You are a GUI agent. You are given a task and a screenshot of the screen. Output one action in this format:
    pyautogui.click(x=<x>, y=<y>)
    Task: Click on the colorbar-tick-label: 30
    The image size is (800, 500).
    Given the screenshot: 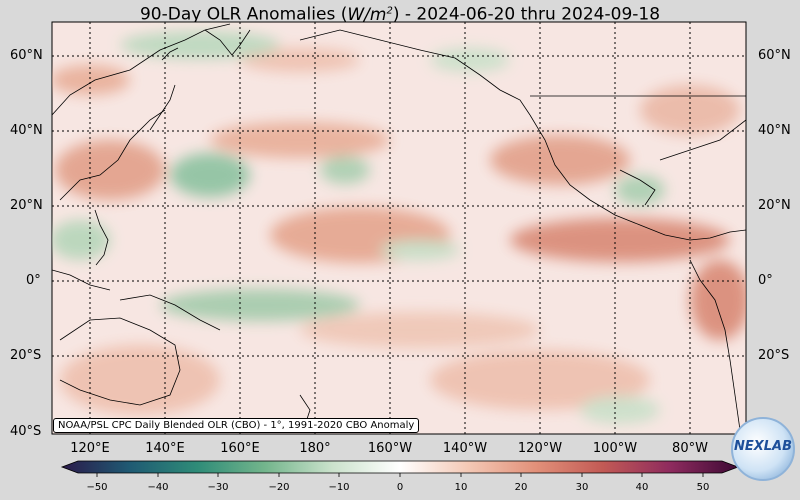 What is the action you would take?
    pyautogui.click(x=582, y=487)
    